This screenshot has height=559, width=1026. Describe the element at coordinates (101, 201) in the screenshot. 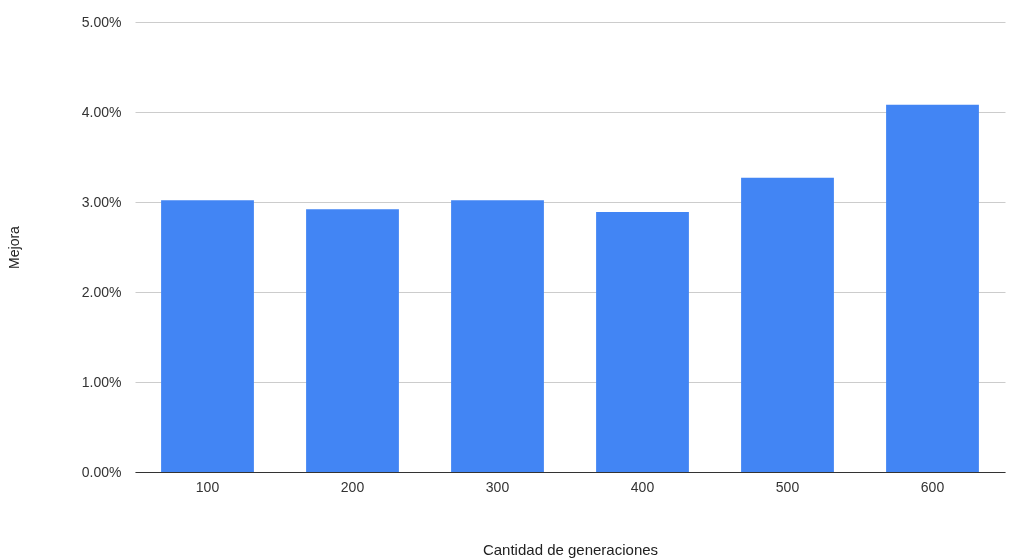

I see `y-tick-label: 3.00%` at that location.